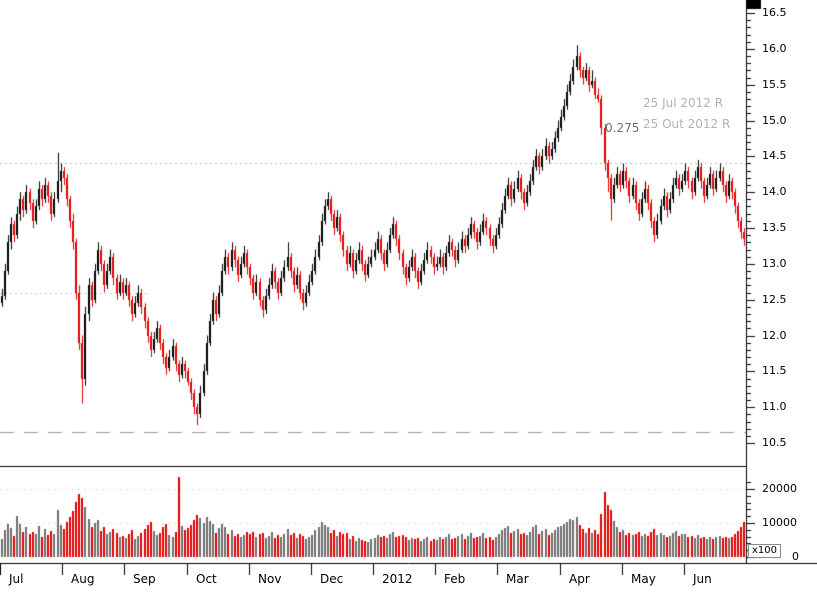 This screenshot has height=596, width=817. I want to click on month-axis-label: Oct, so click(206, 579).